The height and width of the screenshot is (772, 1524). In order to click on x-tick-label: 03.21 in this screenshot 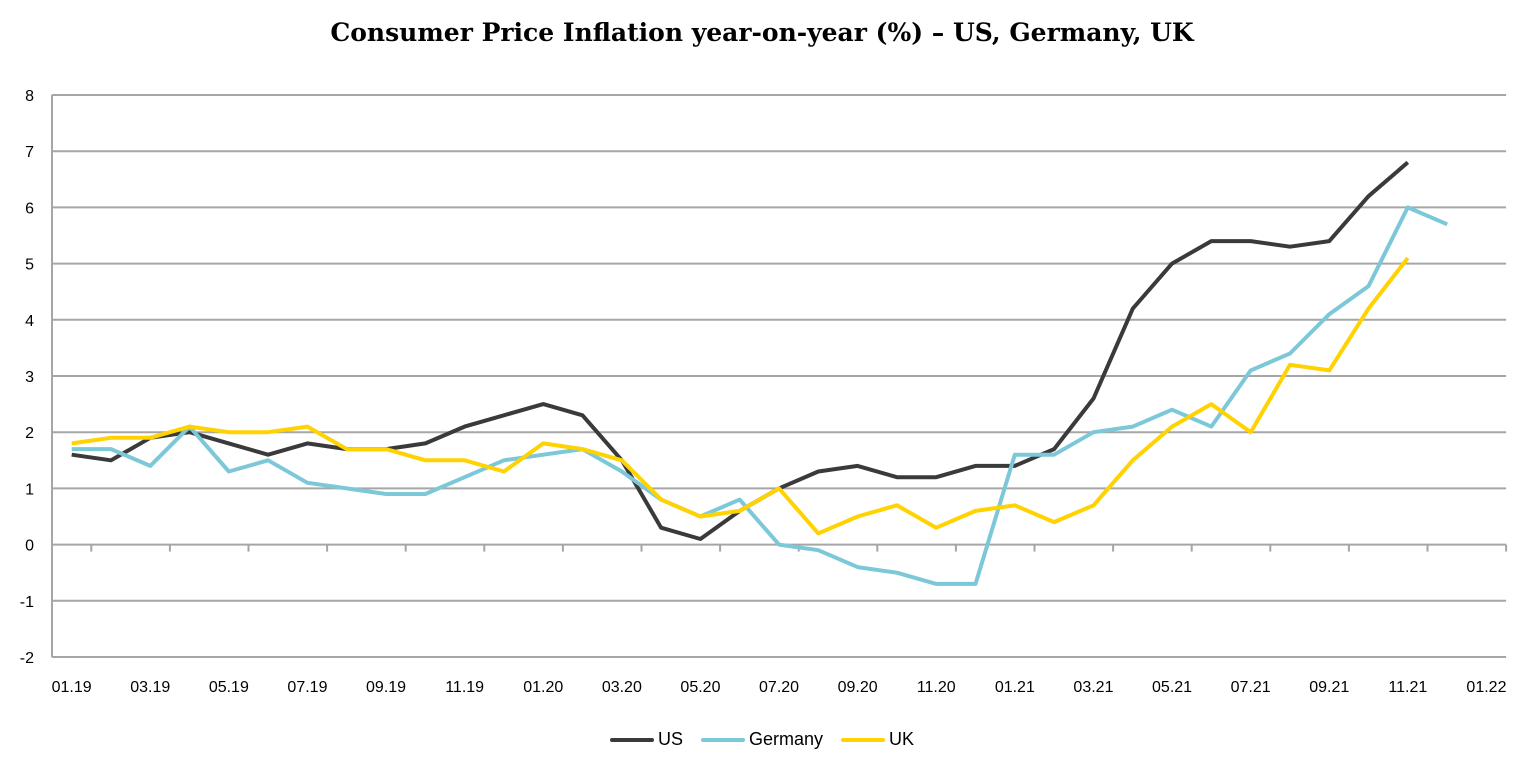, I will do `click(1093, 687)`.